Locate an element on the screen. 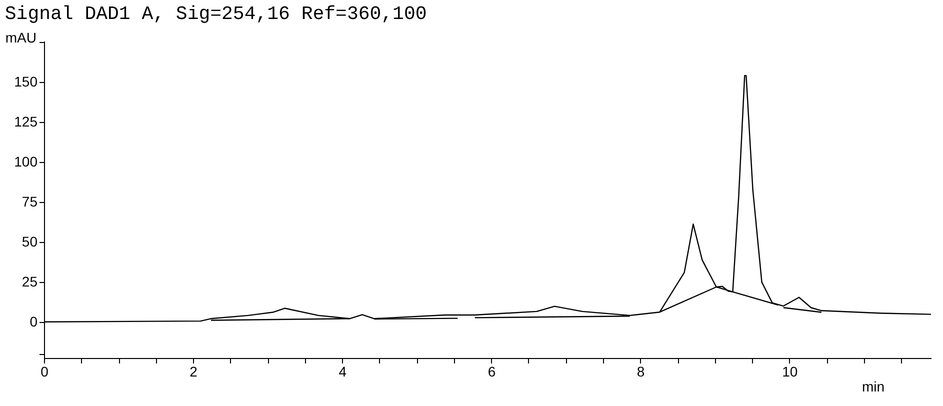  y-tick-label: 125 is located at coordinates (26, 121).